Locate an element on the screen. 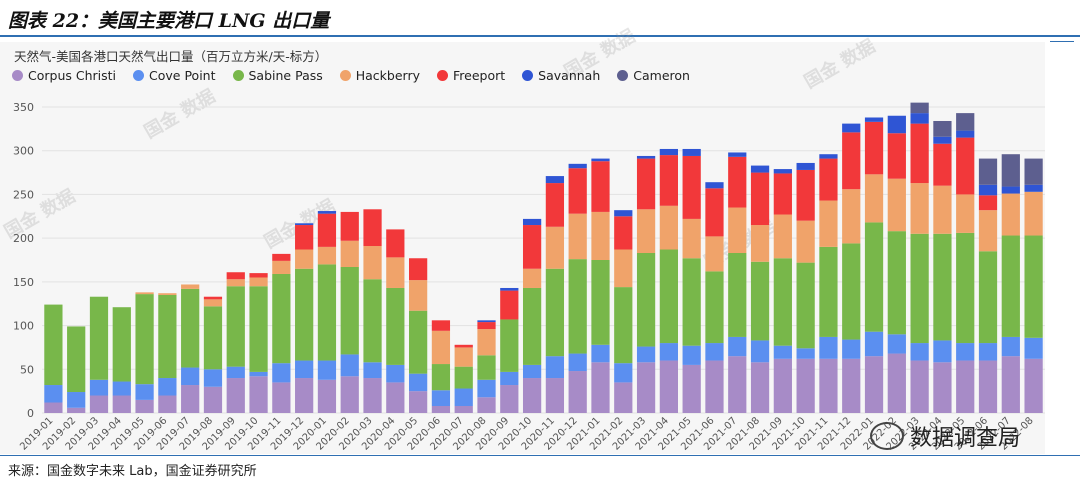 The width and height of the screenshot is (1080, 485). bottom-divider is located at coordinates (540, 455).